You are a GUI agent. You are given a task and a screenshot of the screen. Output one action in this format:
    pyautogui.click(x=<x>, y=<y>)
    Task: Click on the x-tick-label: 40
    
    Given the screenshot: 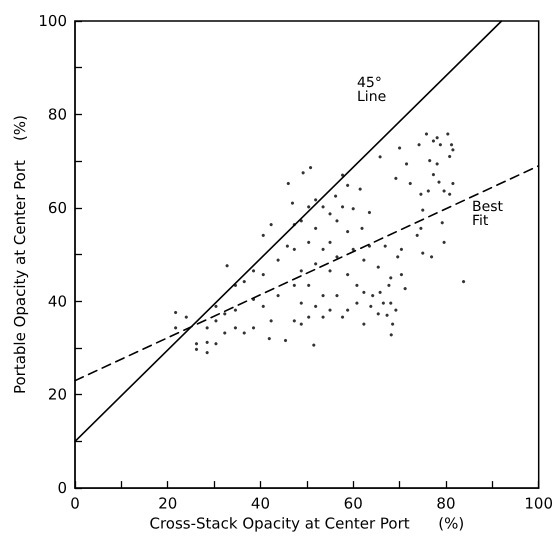 What is the action you would take?
    pyautogui.click(x=260, y=503)
    